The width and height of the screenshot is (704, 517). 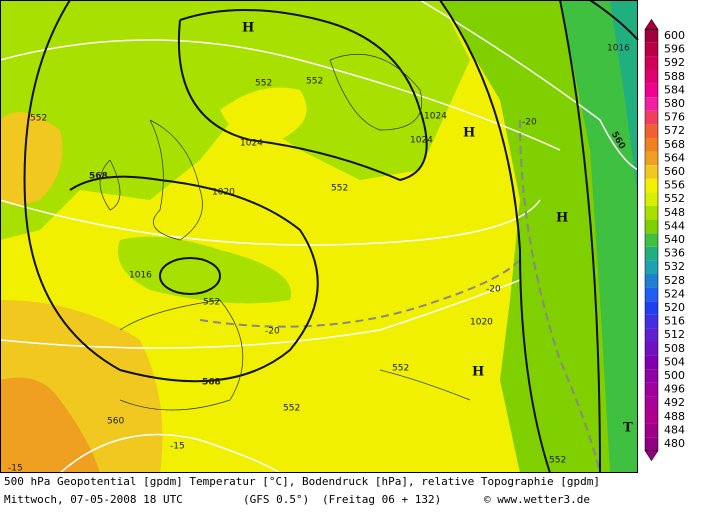 What do you see at coordinates (674, 293) in the screenshot?
I see `colorbar-label: 524` at bounding box center [674, 293].